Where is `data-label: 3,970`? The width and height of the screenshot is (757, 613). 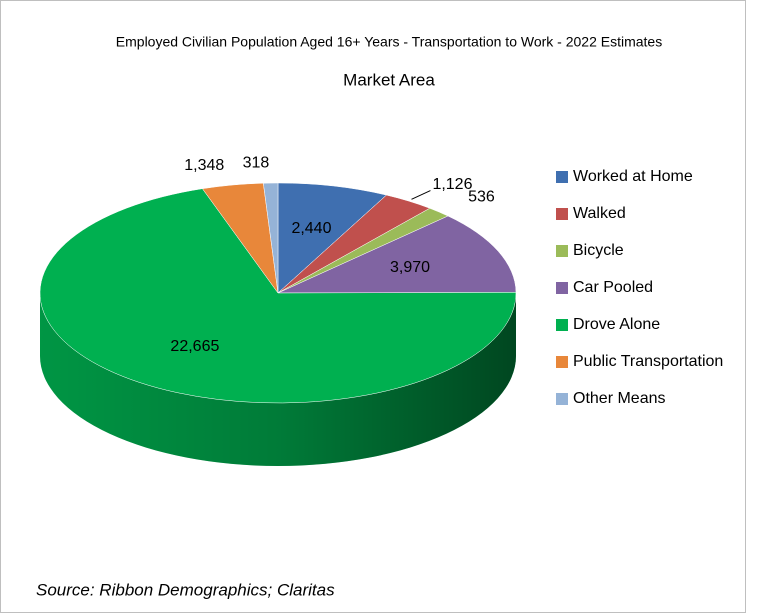
data-label: 3,970 is located at coordinates (410, 267).